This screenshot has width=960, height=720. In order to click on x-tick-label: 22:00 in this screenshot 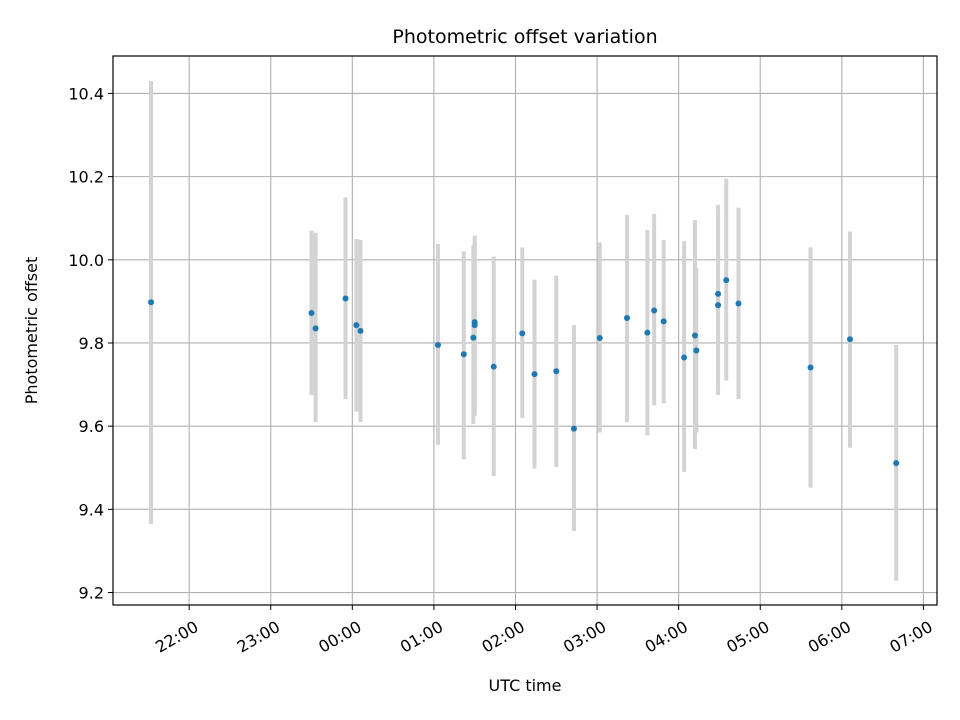, I will do `click(176, 637)`.